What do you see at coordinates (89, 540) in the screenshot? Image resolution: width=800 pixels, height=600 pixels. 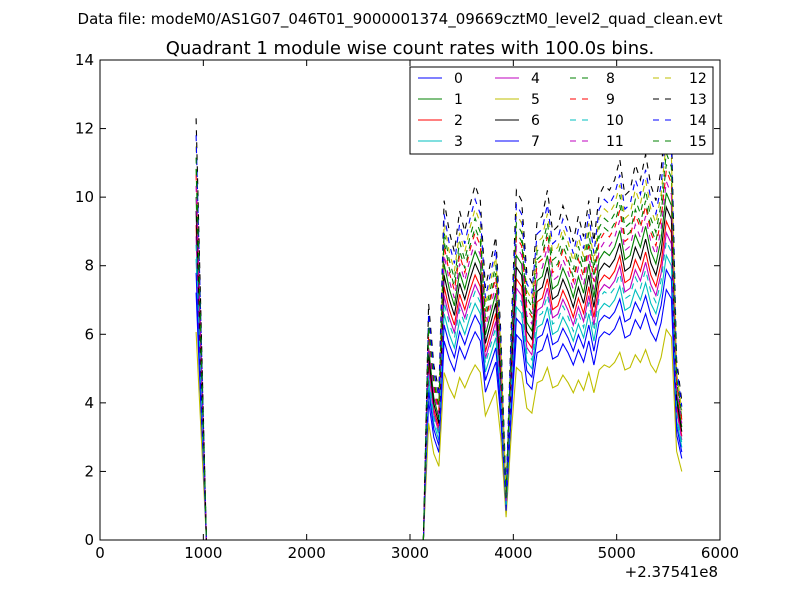 I see `y-tick-label: 0` at bounding box center [89, 540].